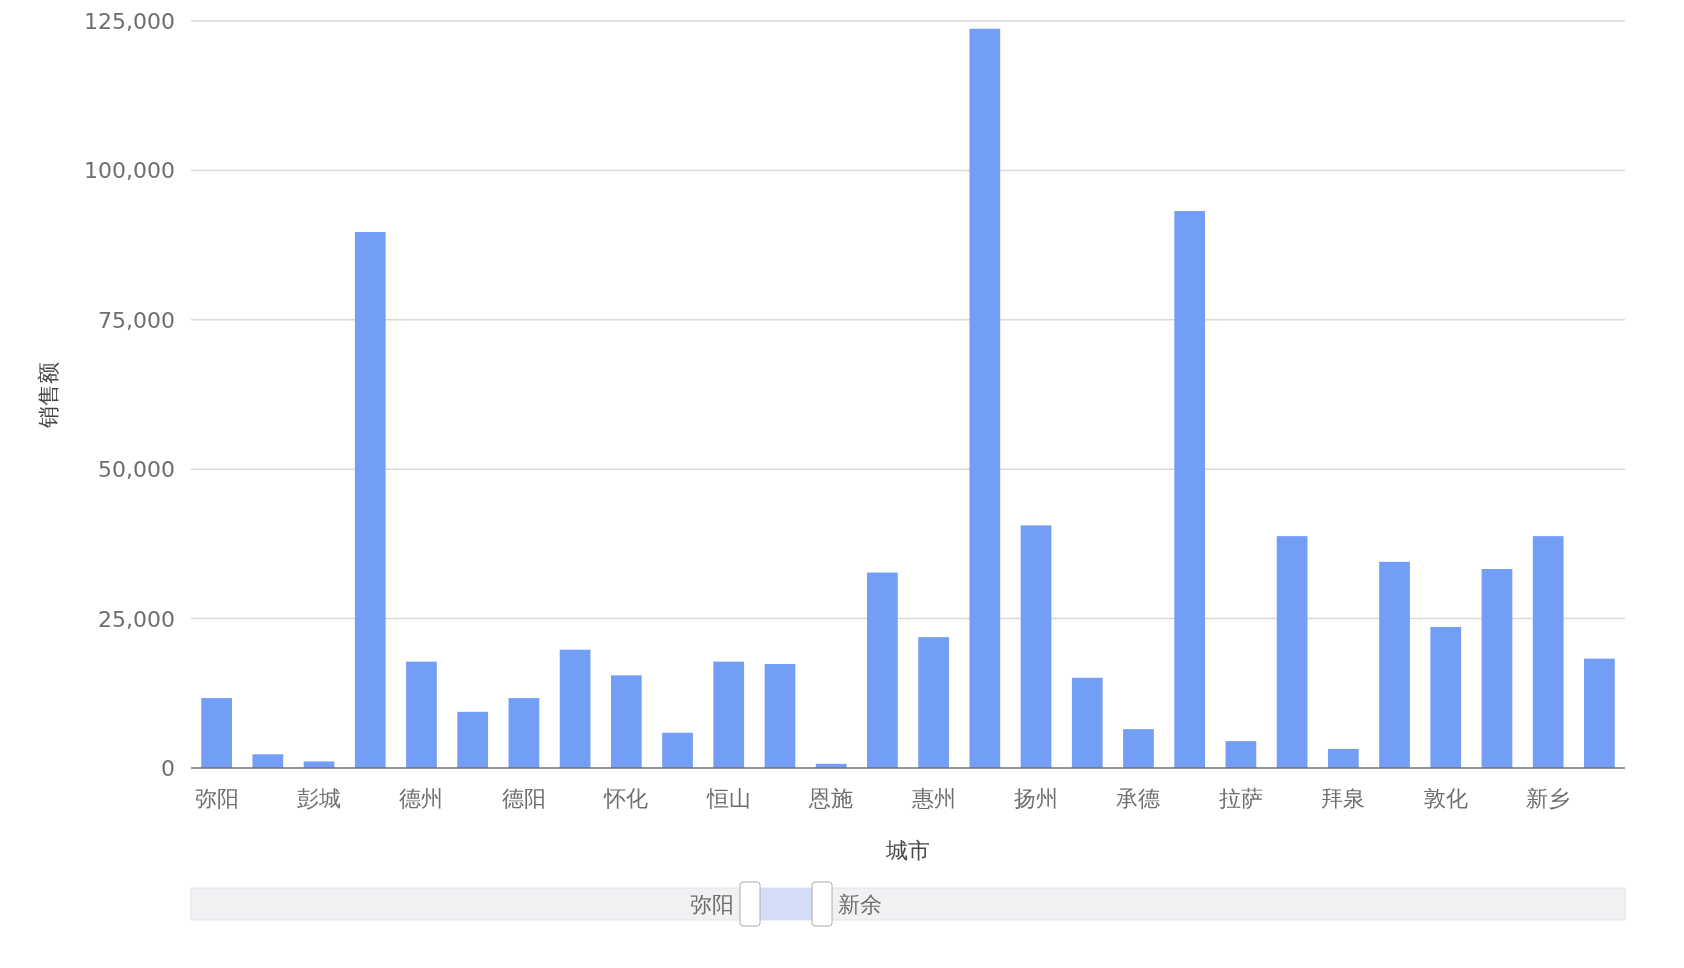 This screenshot has height=968, width=1684. What do you see at coordinates (1036, 798) in the screenshot?
I see `x-tick-label: 扬州` at bounding box center [1036, 798].